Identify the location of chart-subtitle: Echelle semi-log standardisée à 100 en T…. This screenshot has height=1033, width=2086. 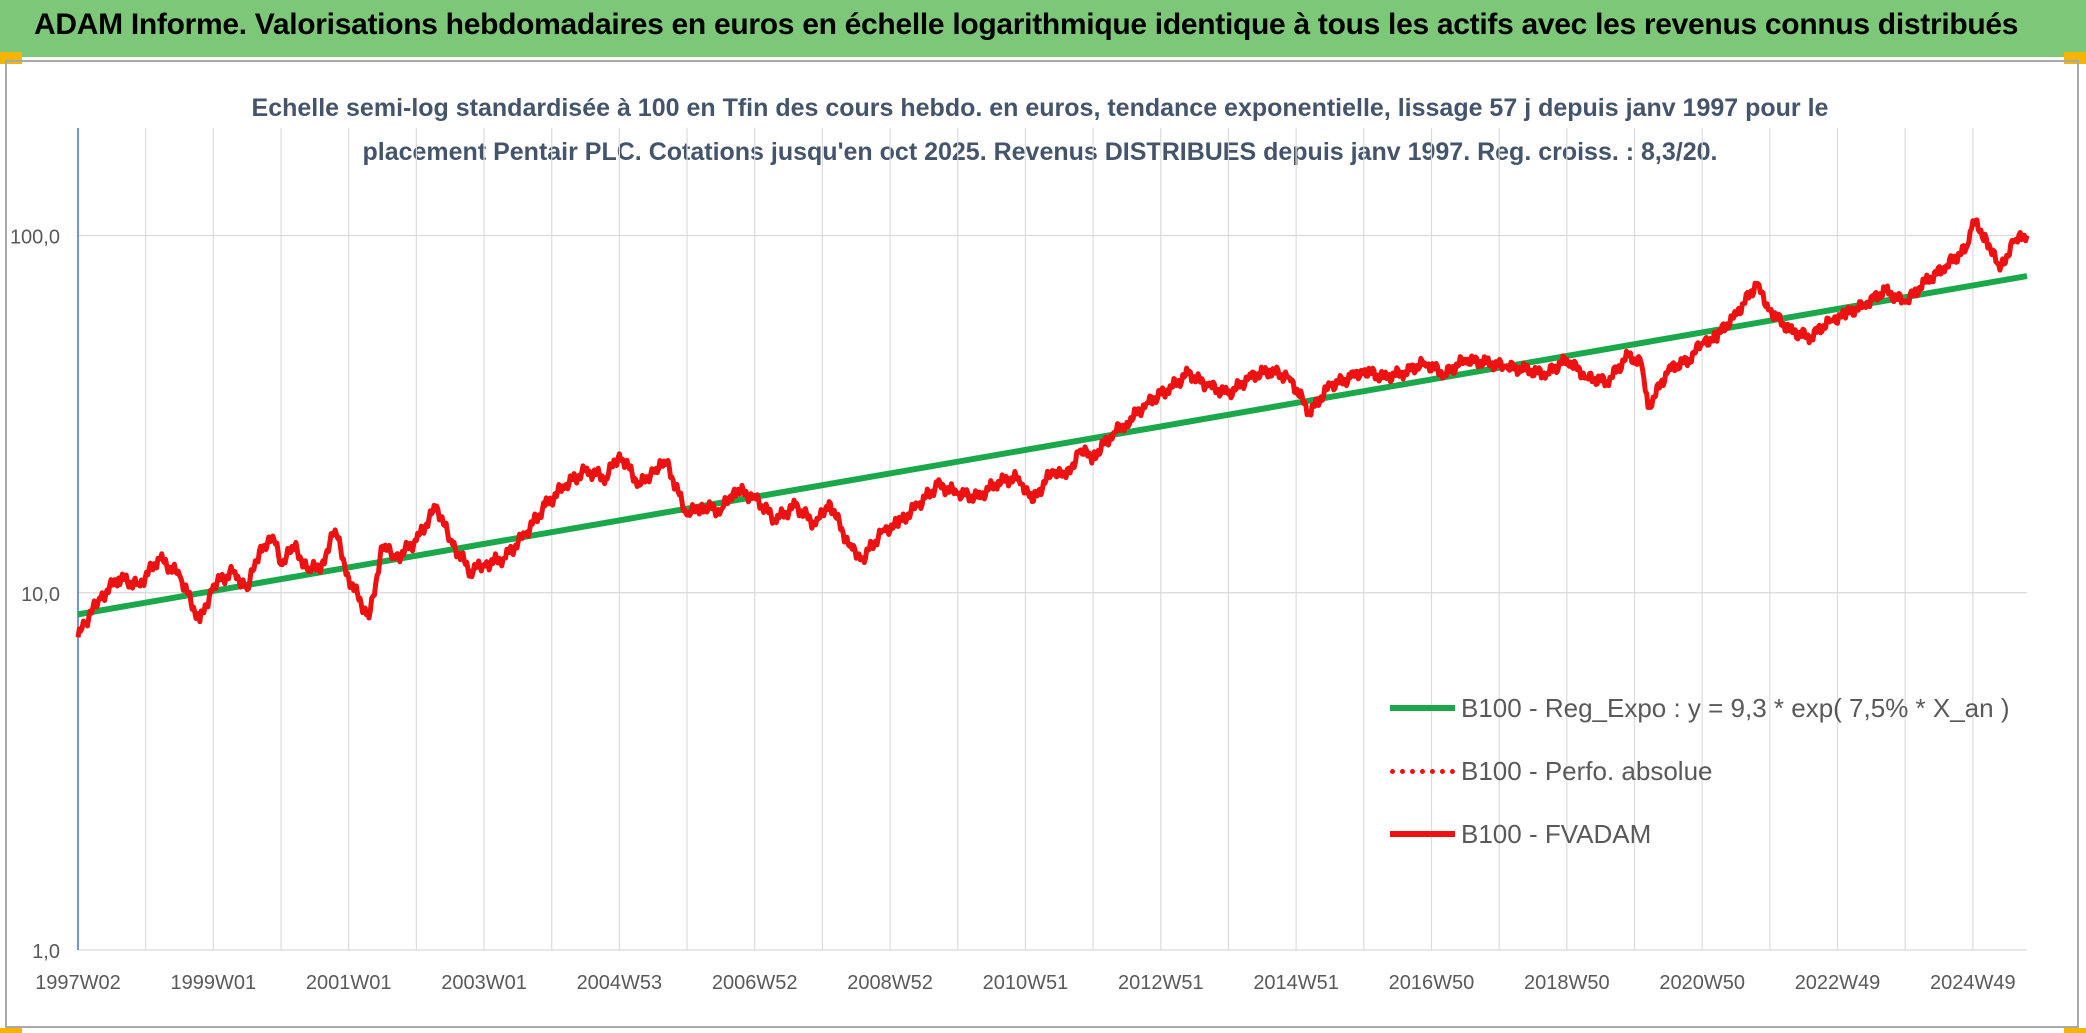
(1040, 130).